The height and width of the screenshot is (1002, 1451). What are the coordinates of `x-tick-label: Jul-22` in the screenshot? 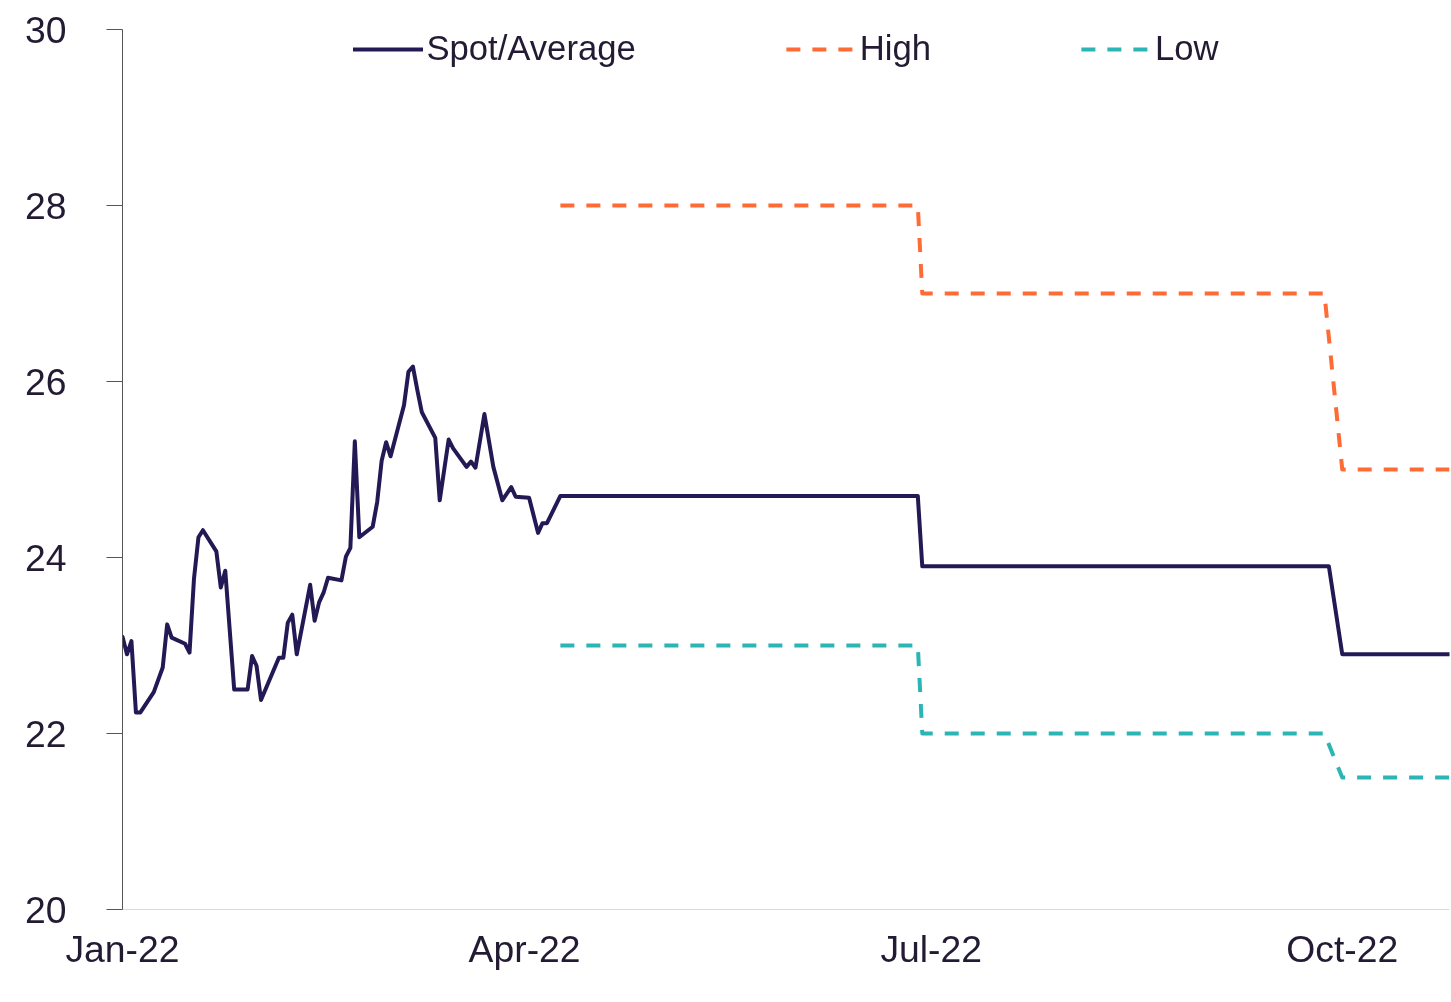 It's located at (931, 948).